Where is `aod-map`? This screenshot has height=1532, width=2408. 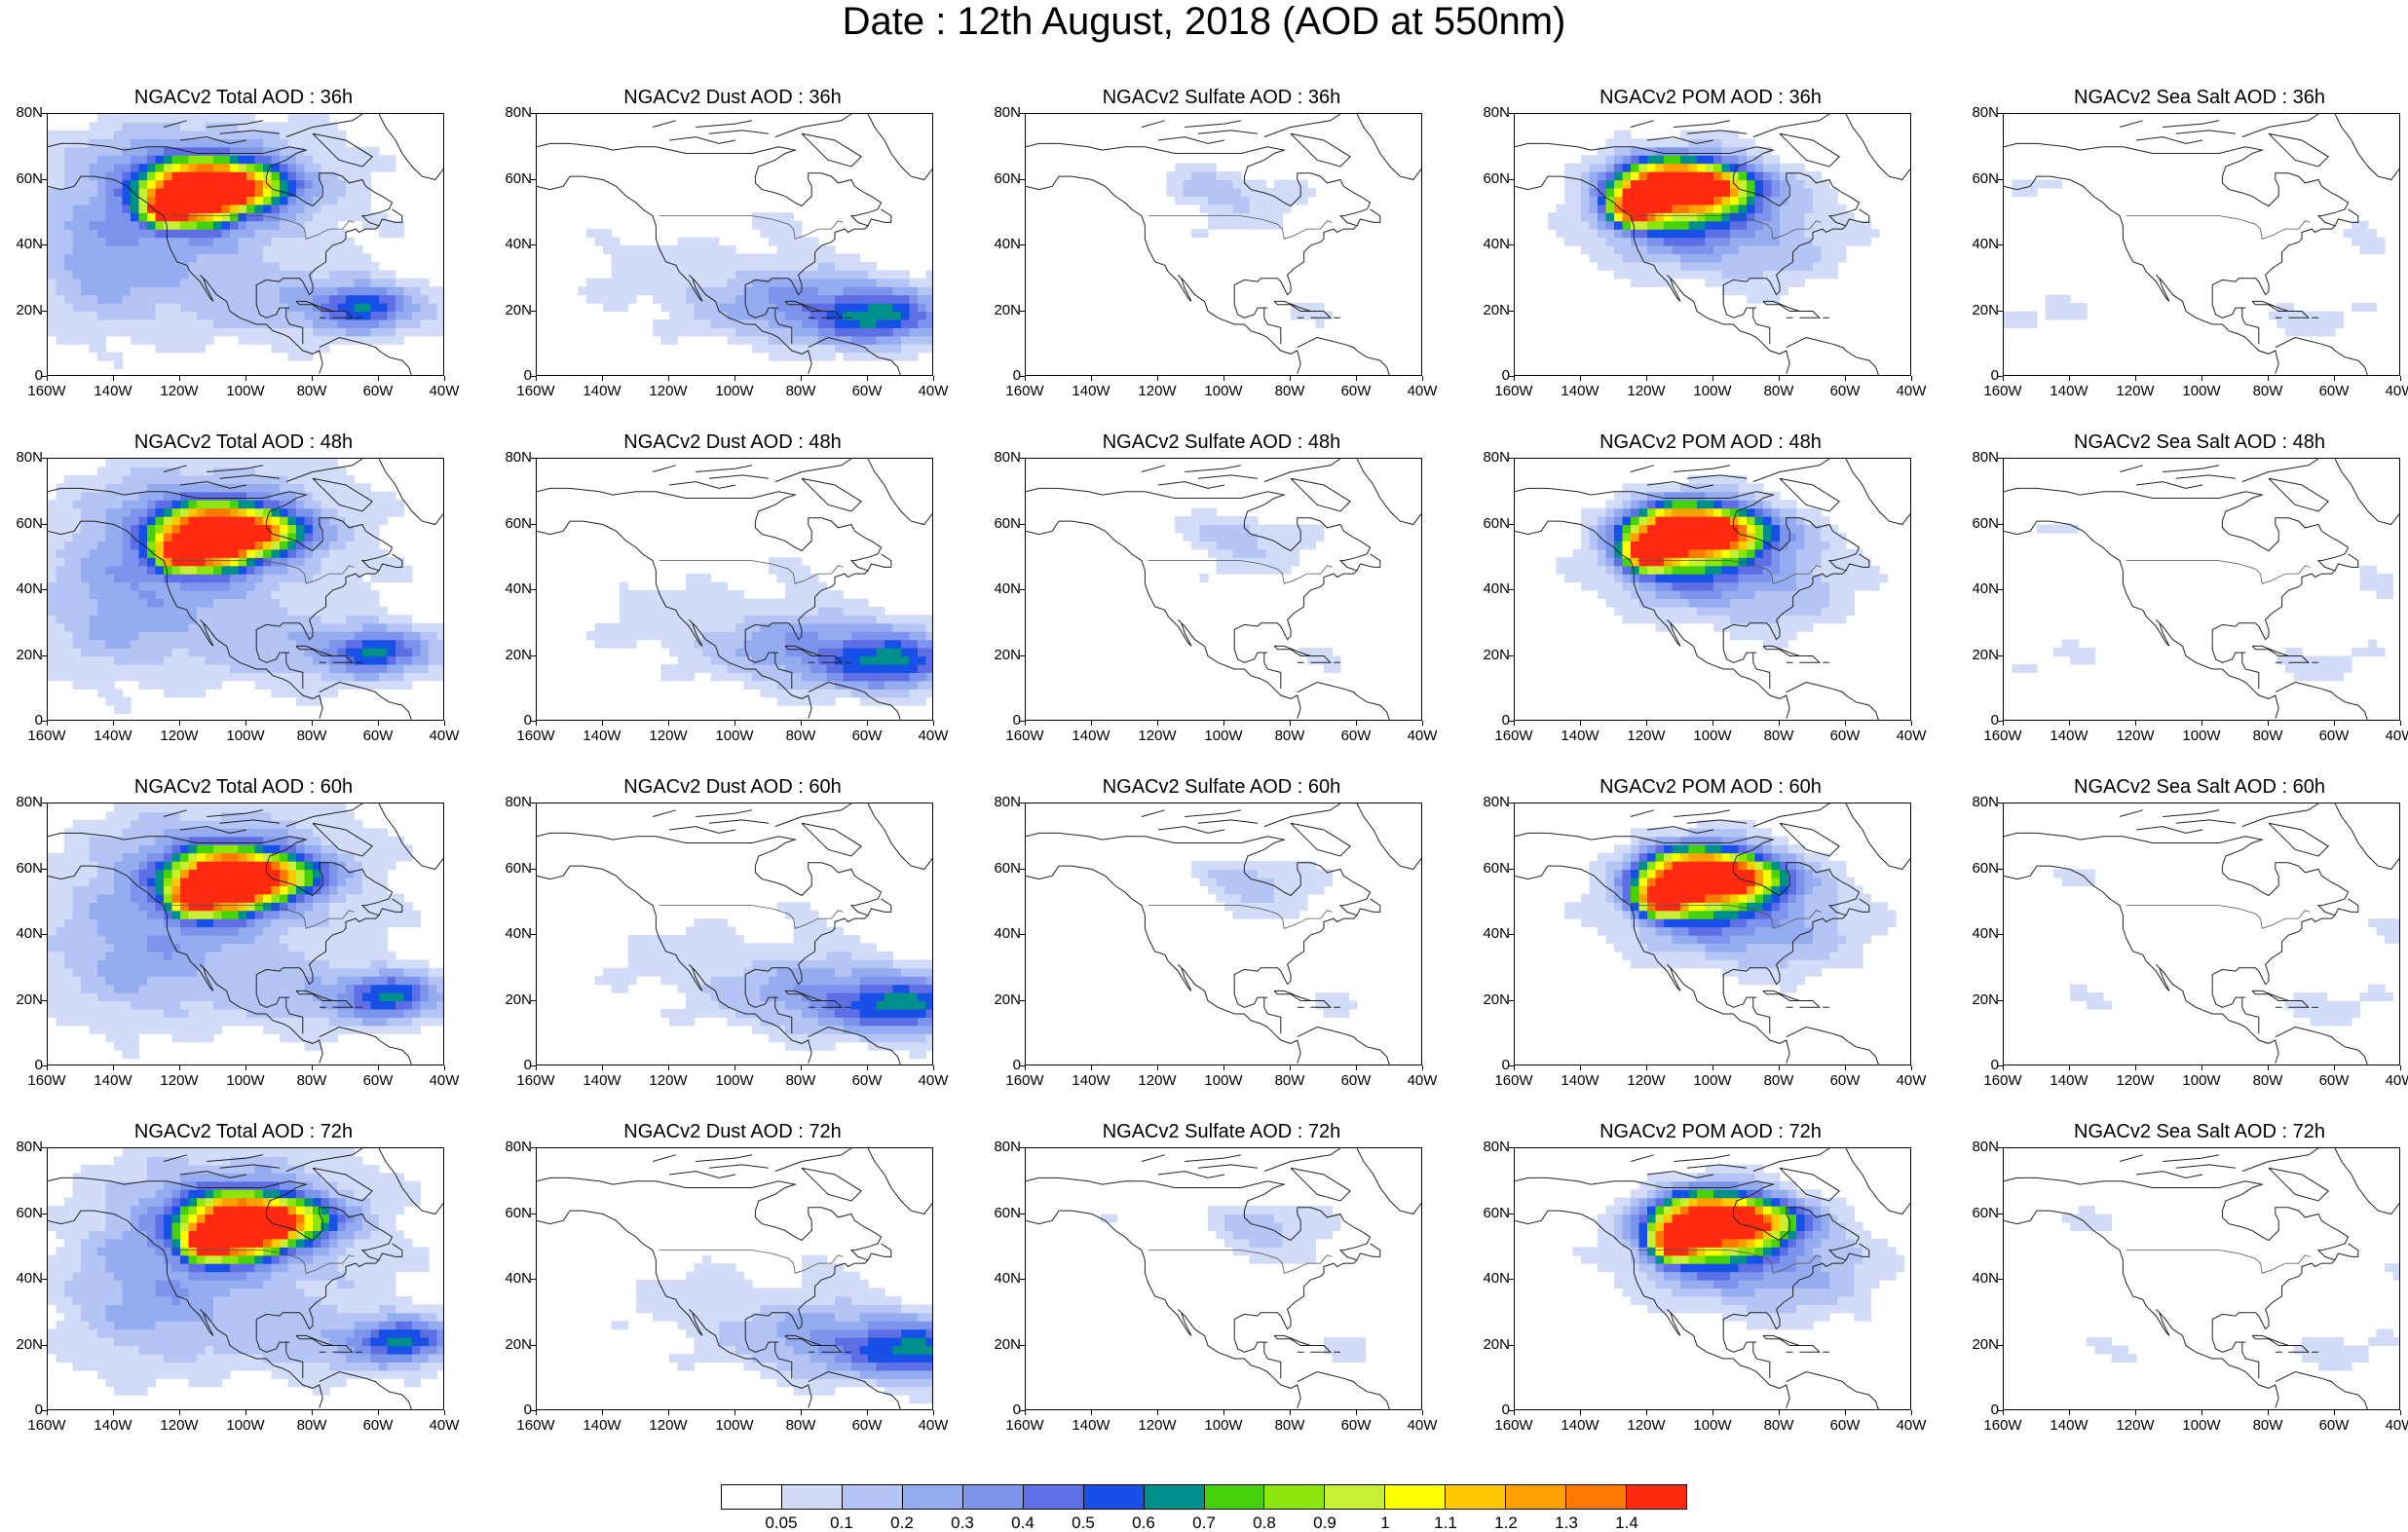
aod-map is located at coordinates (246, 245).